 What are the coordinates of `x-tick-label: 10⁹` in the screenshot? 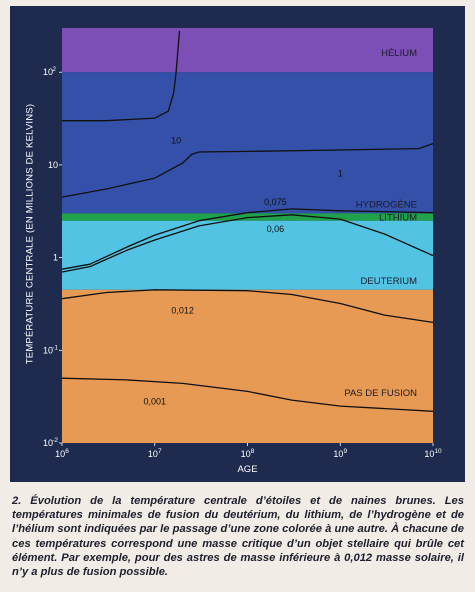 It's located at (340, 453).